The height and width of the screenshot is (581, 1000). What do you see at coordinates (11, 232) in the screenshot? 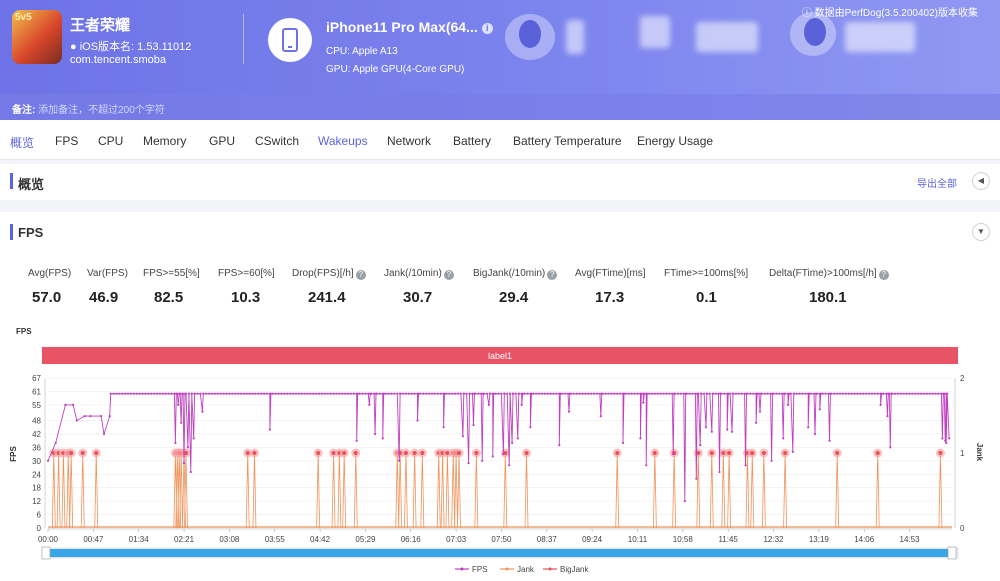
I see `section-marker` at bounding box center [11, 232].